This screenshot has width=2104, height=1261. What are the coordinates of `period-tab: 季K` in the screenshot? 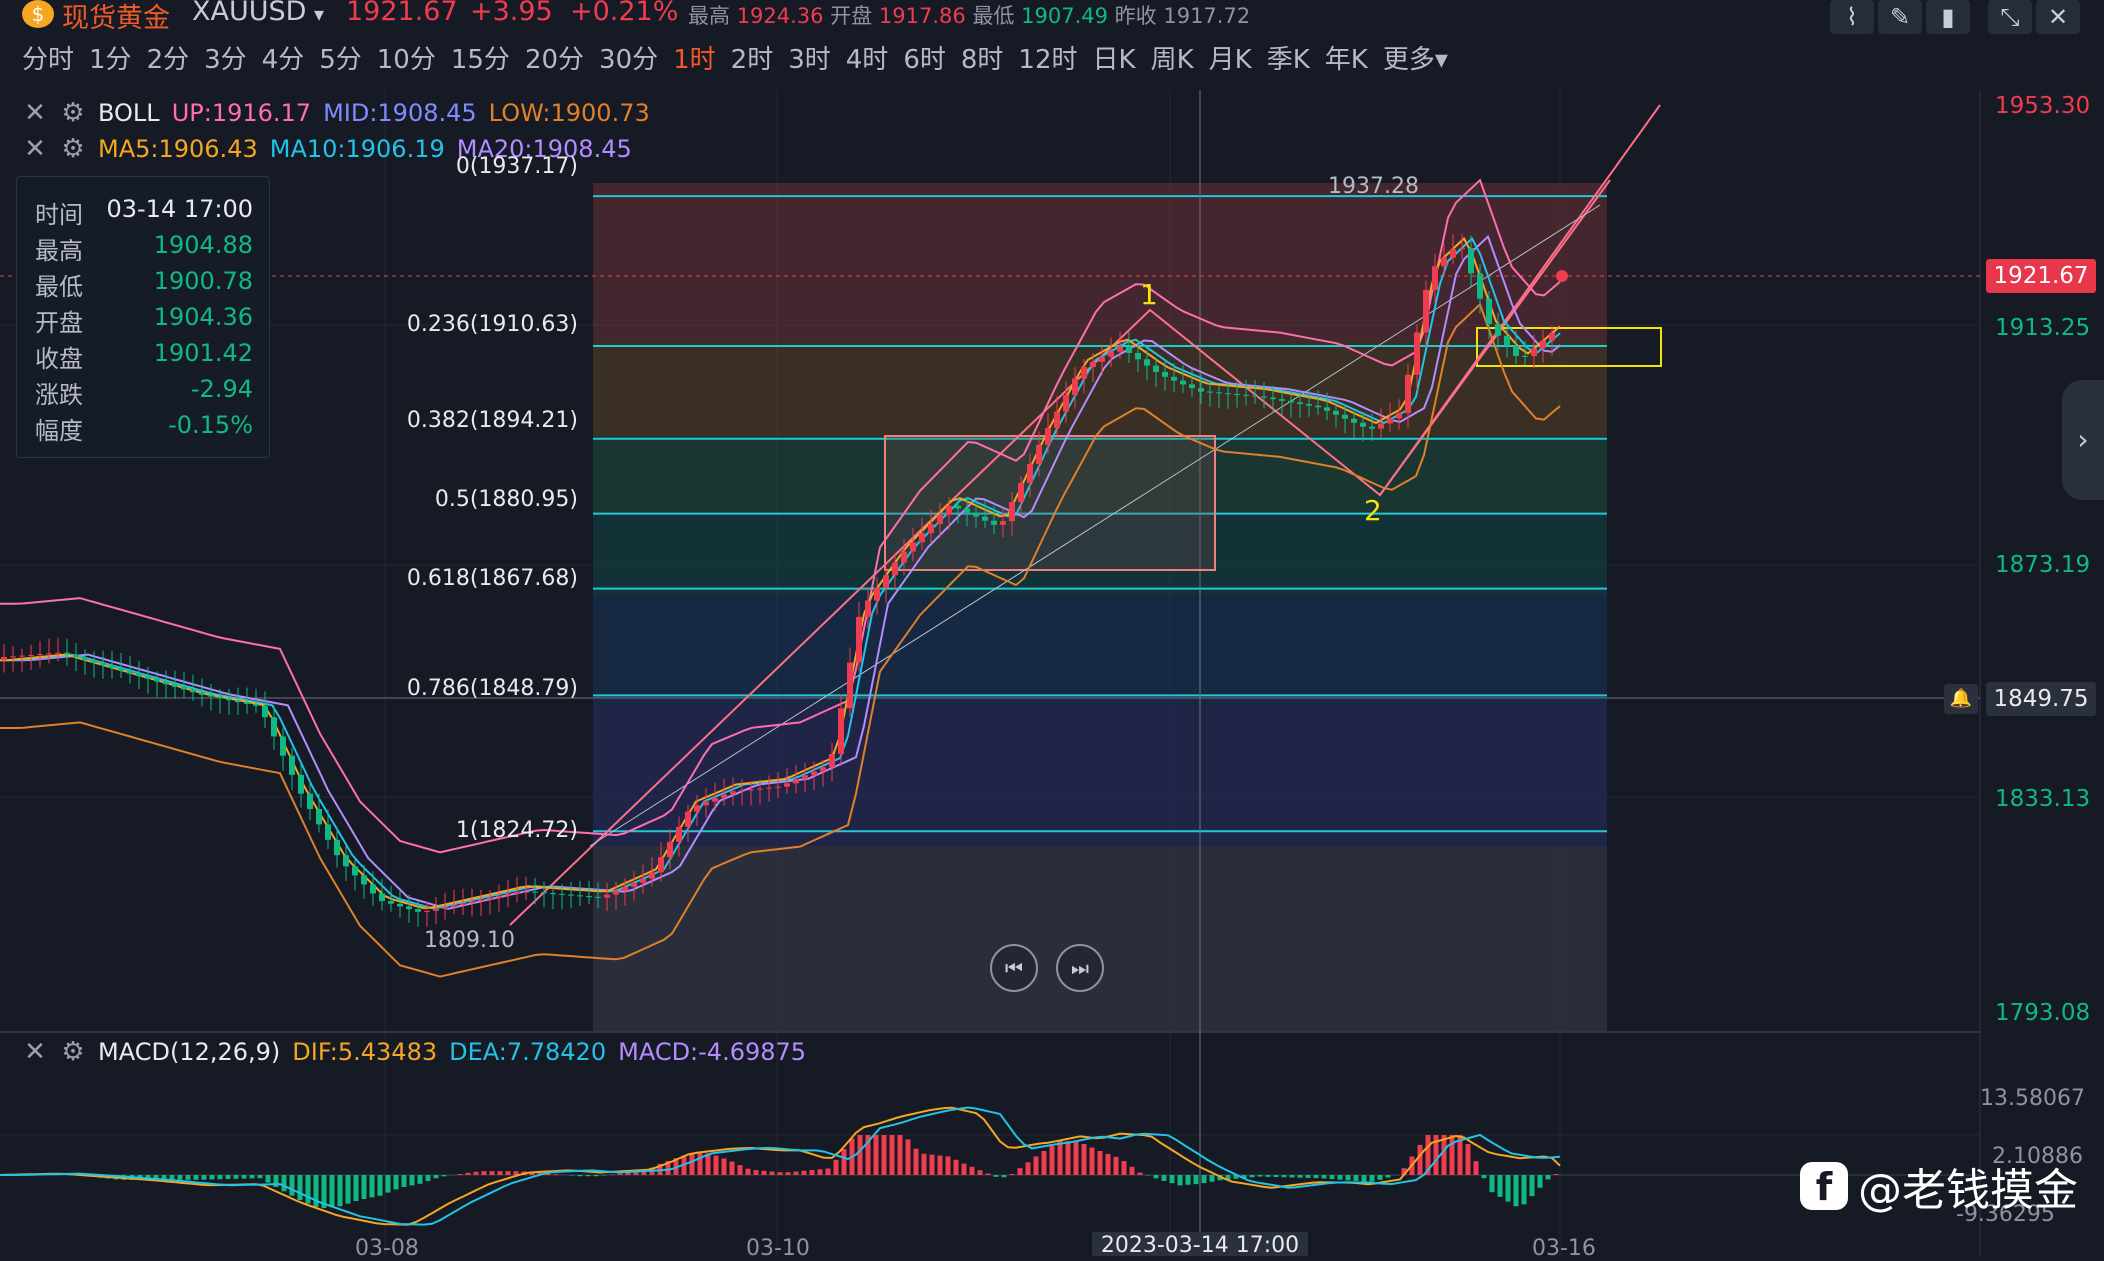 It's located at (1288, 60).